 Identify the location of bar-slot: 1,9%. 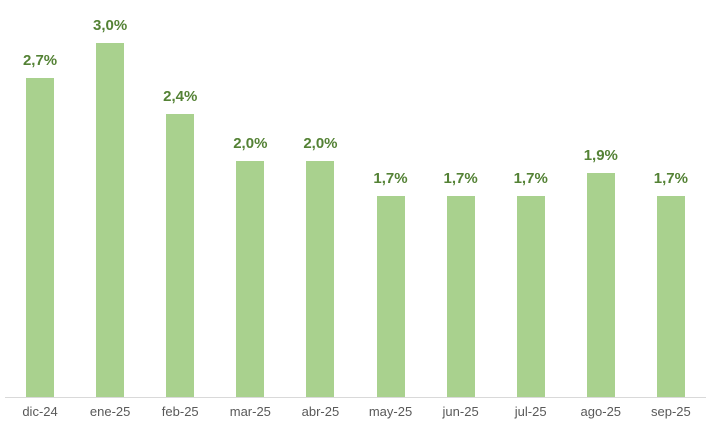
(601, 198).